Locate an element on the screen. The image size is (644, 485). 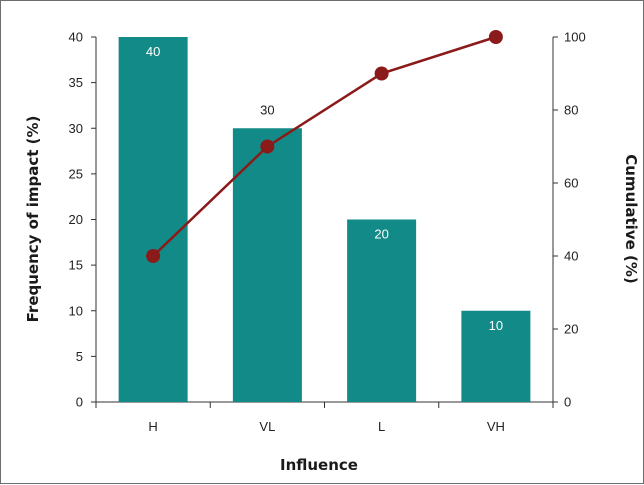
y-tick-label: 35 is located at coordinates (76, 82).